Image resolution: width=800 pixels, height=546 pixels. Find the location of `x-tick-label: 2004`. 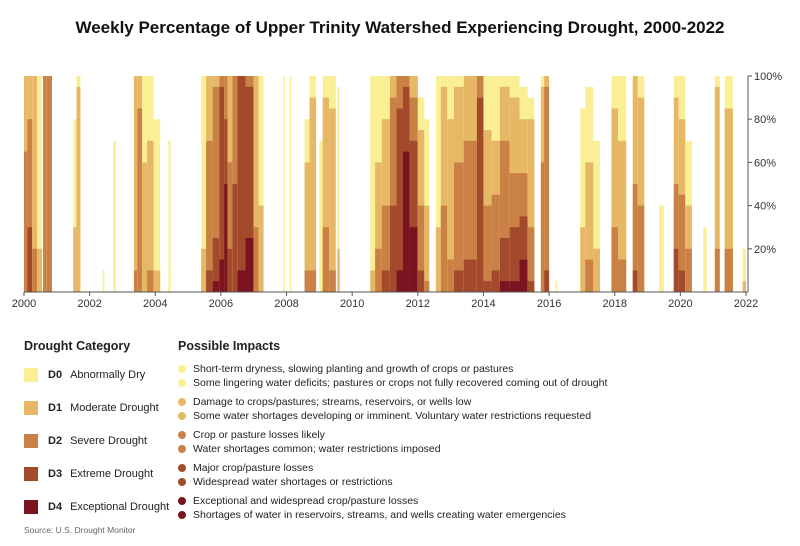

x-tick-label: 2004 is located at coordinates (155, 304).